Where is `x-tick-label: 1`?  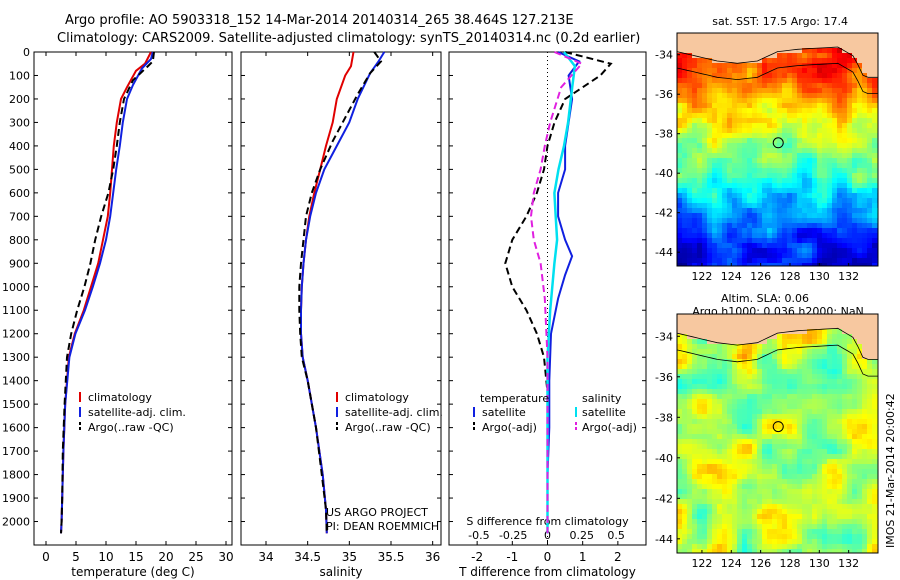 x-tick-label: 1 is located at coordinates (583, 557).